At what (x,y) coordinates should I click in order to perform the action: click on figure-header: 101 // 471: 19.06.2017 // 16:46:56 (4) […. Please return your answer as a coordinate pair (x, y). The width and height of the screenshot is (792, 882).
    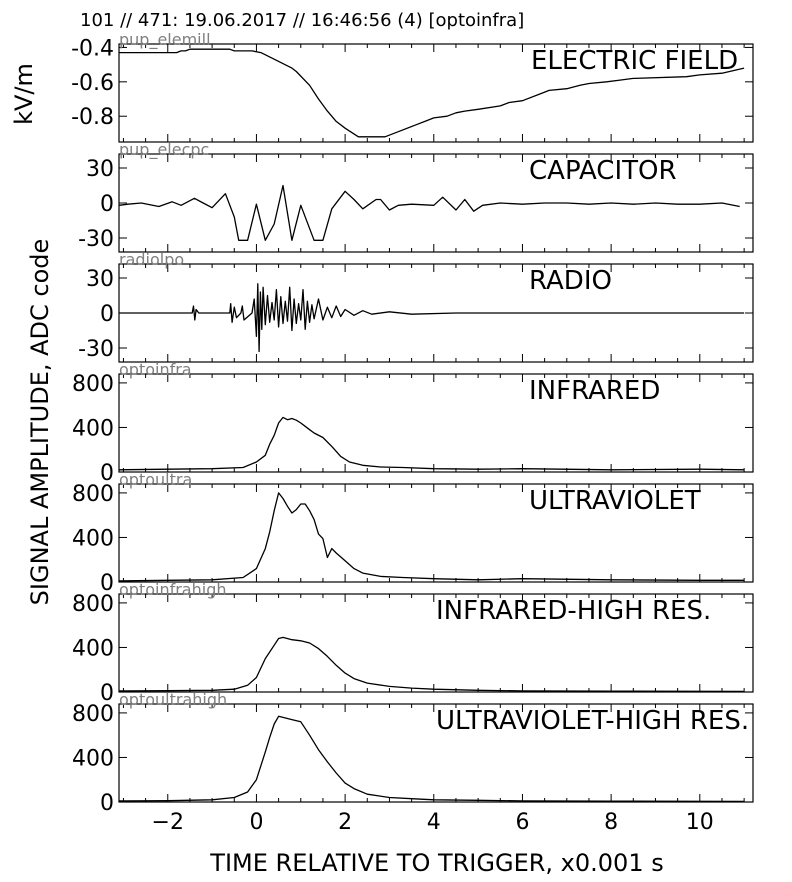
    Looking at the image, I should click on (302, 20).